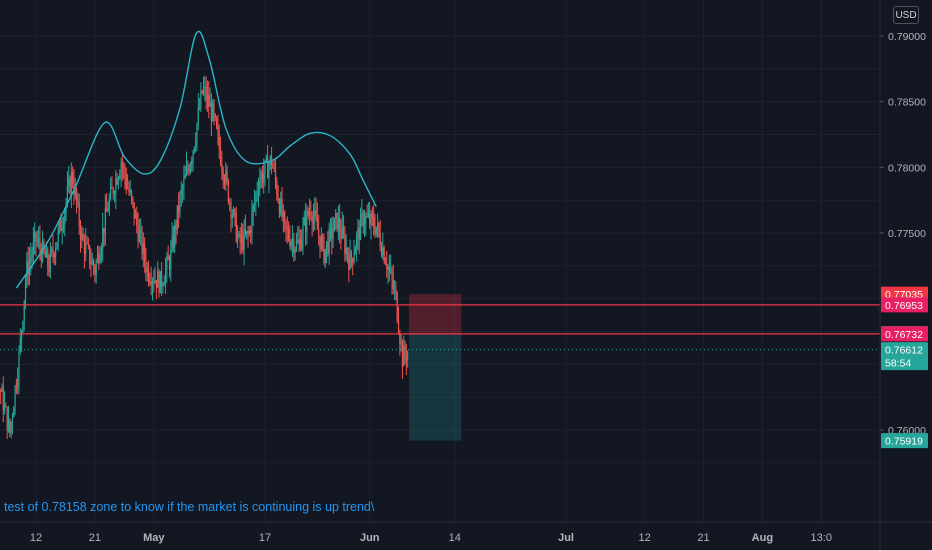  I want to click on time-tick-label: May, so click(154, 538).